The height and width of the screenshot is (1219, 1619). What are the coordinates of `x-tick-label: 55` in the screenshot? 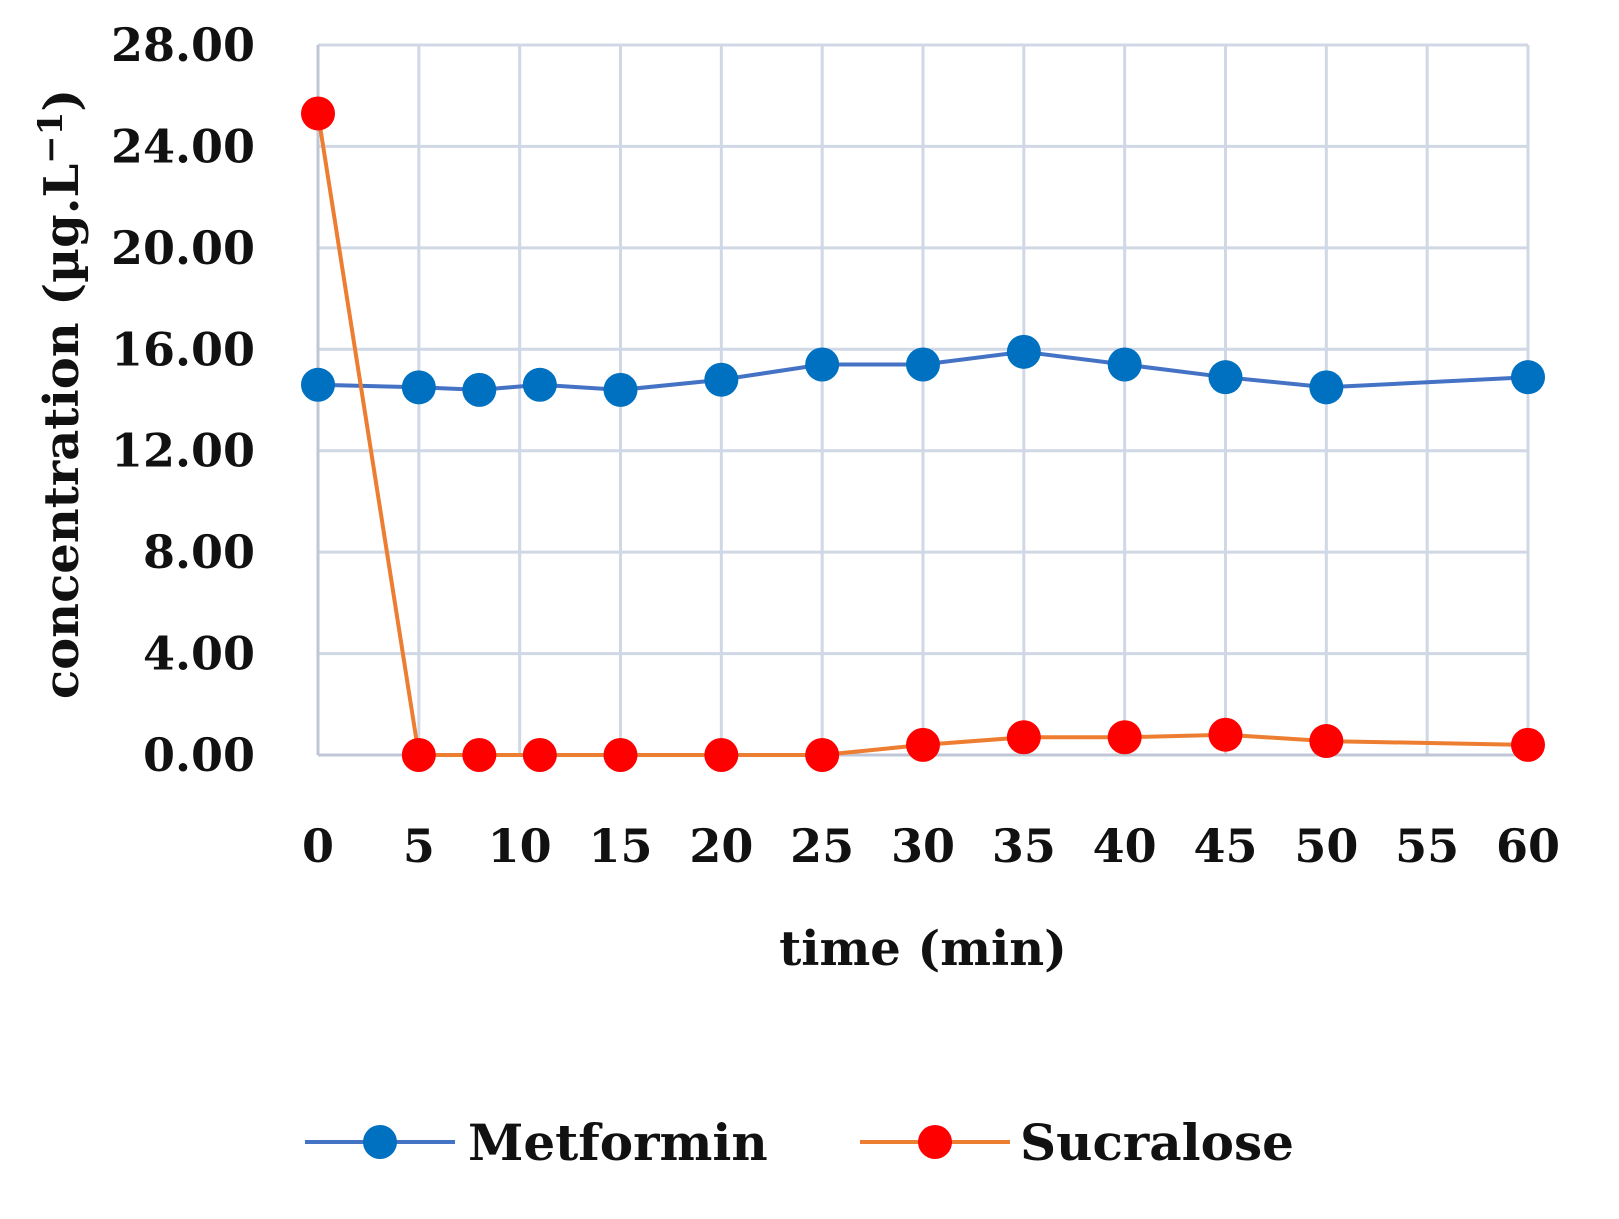 It's located at (1427, 846).